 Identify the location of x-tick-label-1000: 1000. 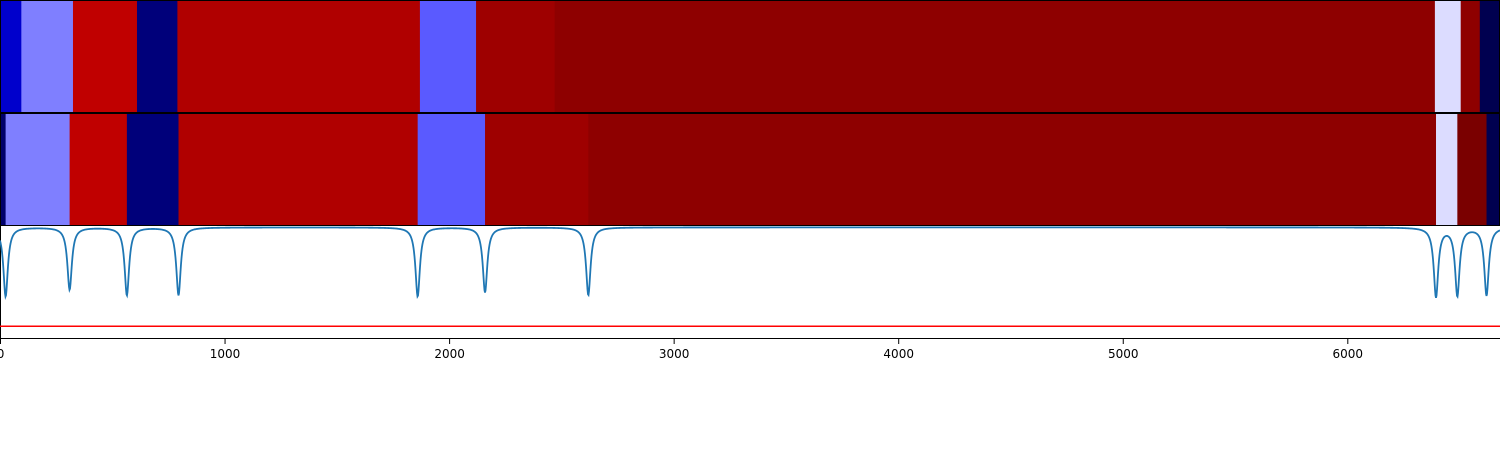
(225, 354).